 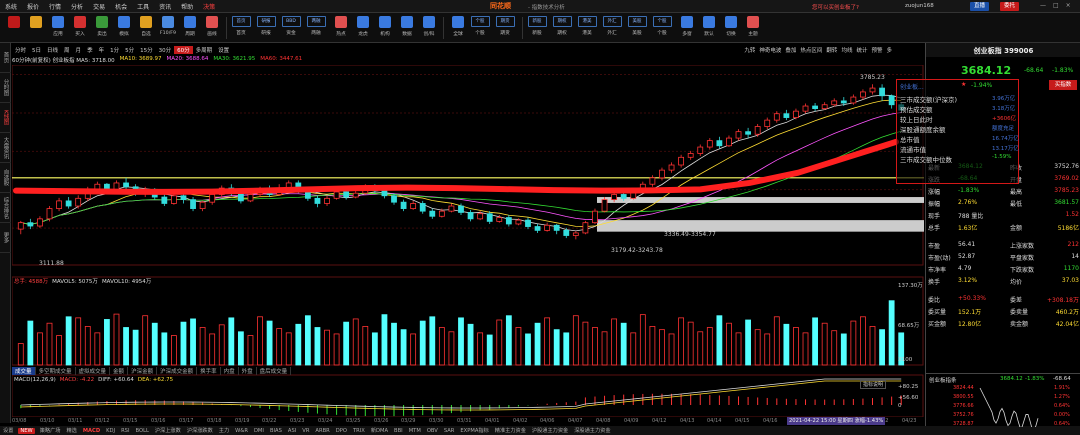 What do you see at coordinates (5, 208) in the screenshot?
I see `left-tab: 综合排名` at bounding box center [5, 208].